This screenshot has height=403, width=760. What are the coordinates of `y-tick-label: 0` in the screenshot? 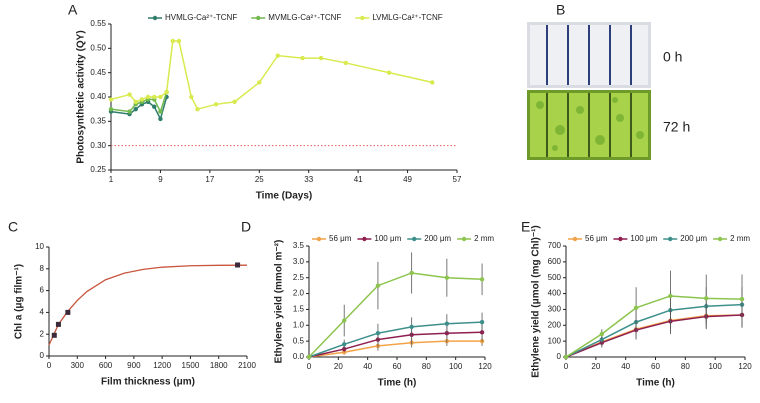 It's located at (559, 356).